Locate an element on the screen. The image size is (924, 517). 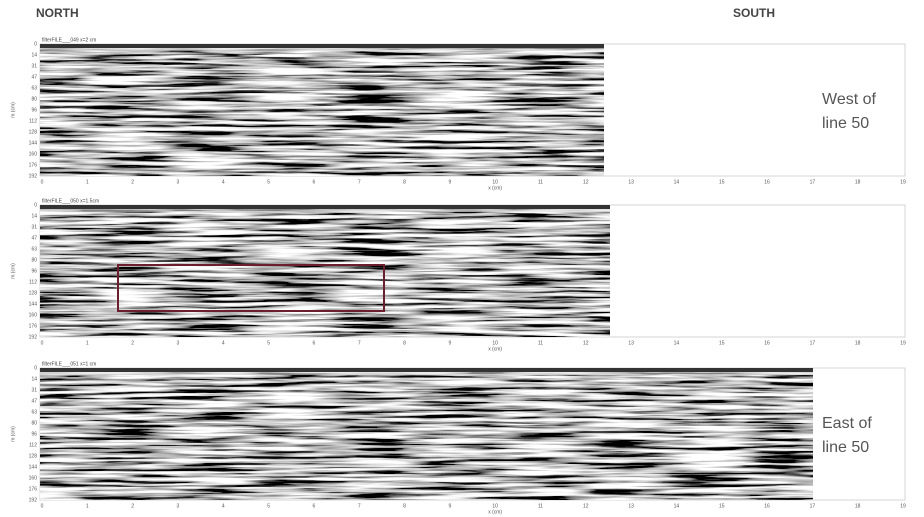
x-axis-label: x (cm) is located at coordinates (495, 188).